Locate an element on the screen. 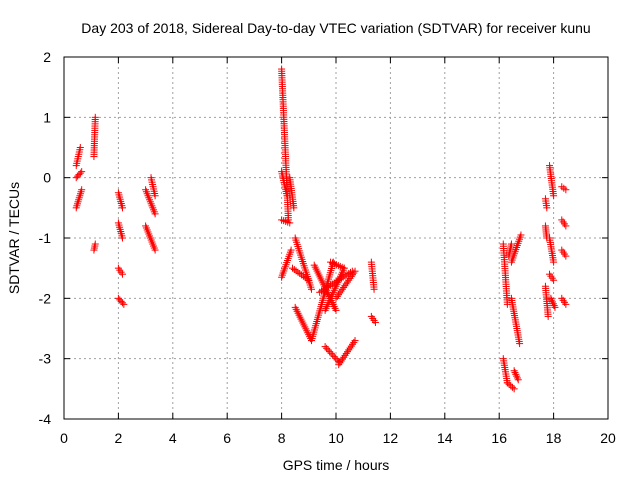  x-tick-label: 6 is located at coordinates (227, 438).